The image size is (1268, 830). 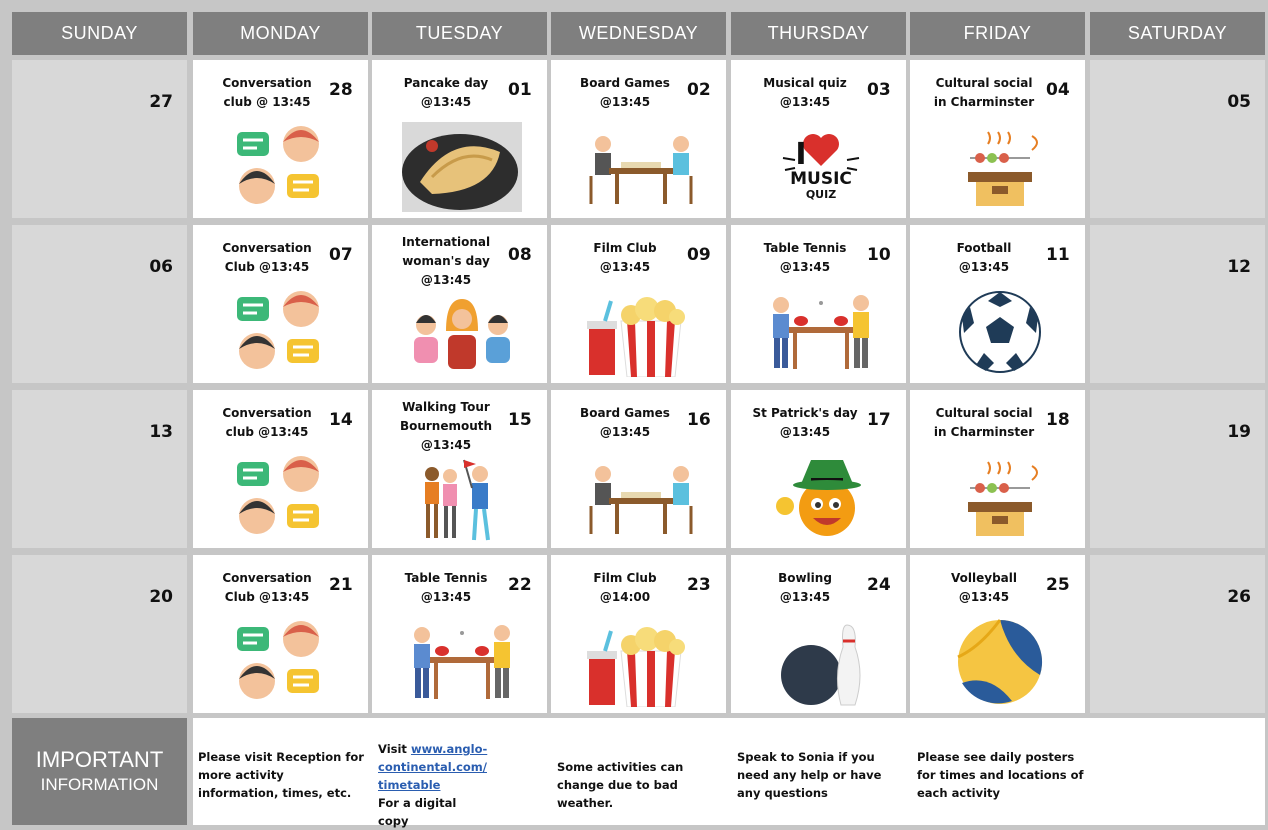 I want to click on event-title: Pancake day @13:45, so click(x=446, y=93).